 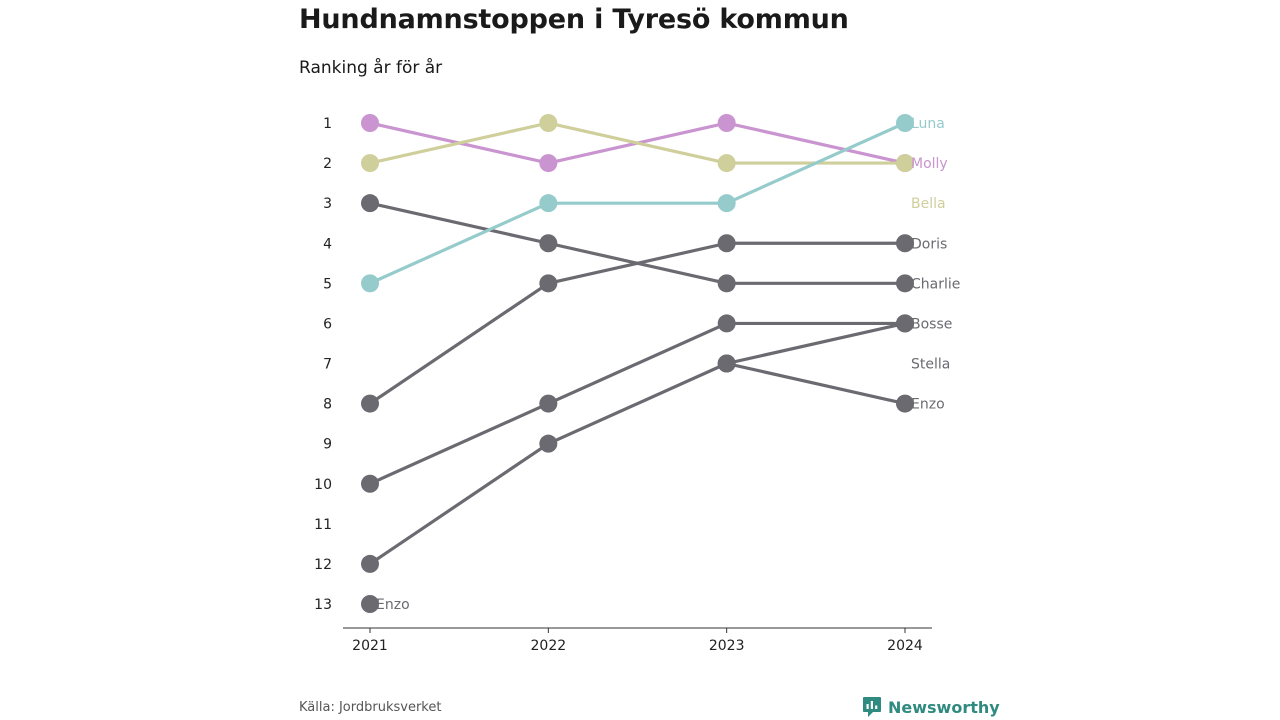 What do you see at coordinates (928, 124) in the screenshot?
I see `end-label-luna: Luna` at bounding box center [928, 124].